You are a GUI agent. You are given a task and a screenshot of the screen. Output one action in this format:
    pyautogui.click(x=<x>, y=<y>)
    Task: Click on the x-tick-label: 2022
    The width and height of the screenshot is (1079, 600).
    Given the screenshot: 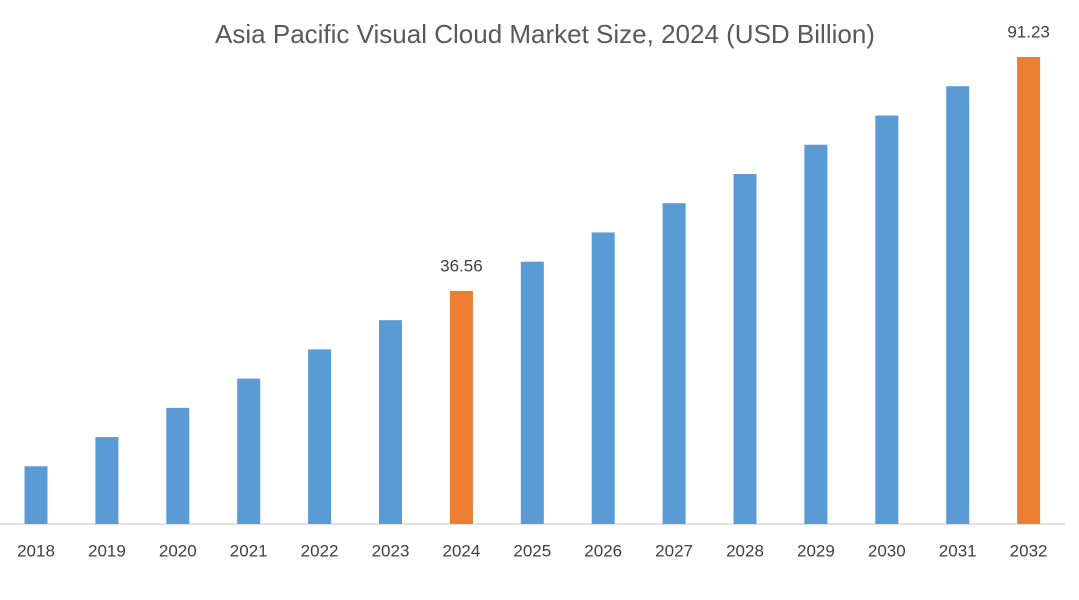 What is the action you would take?
    pyautogui.click(x=320, y=550)
    